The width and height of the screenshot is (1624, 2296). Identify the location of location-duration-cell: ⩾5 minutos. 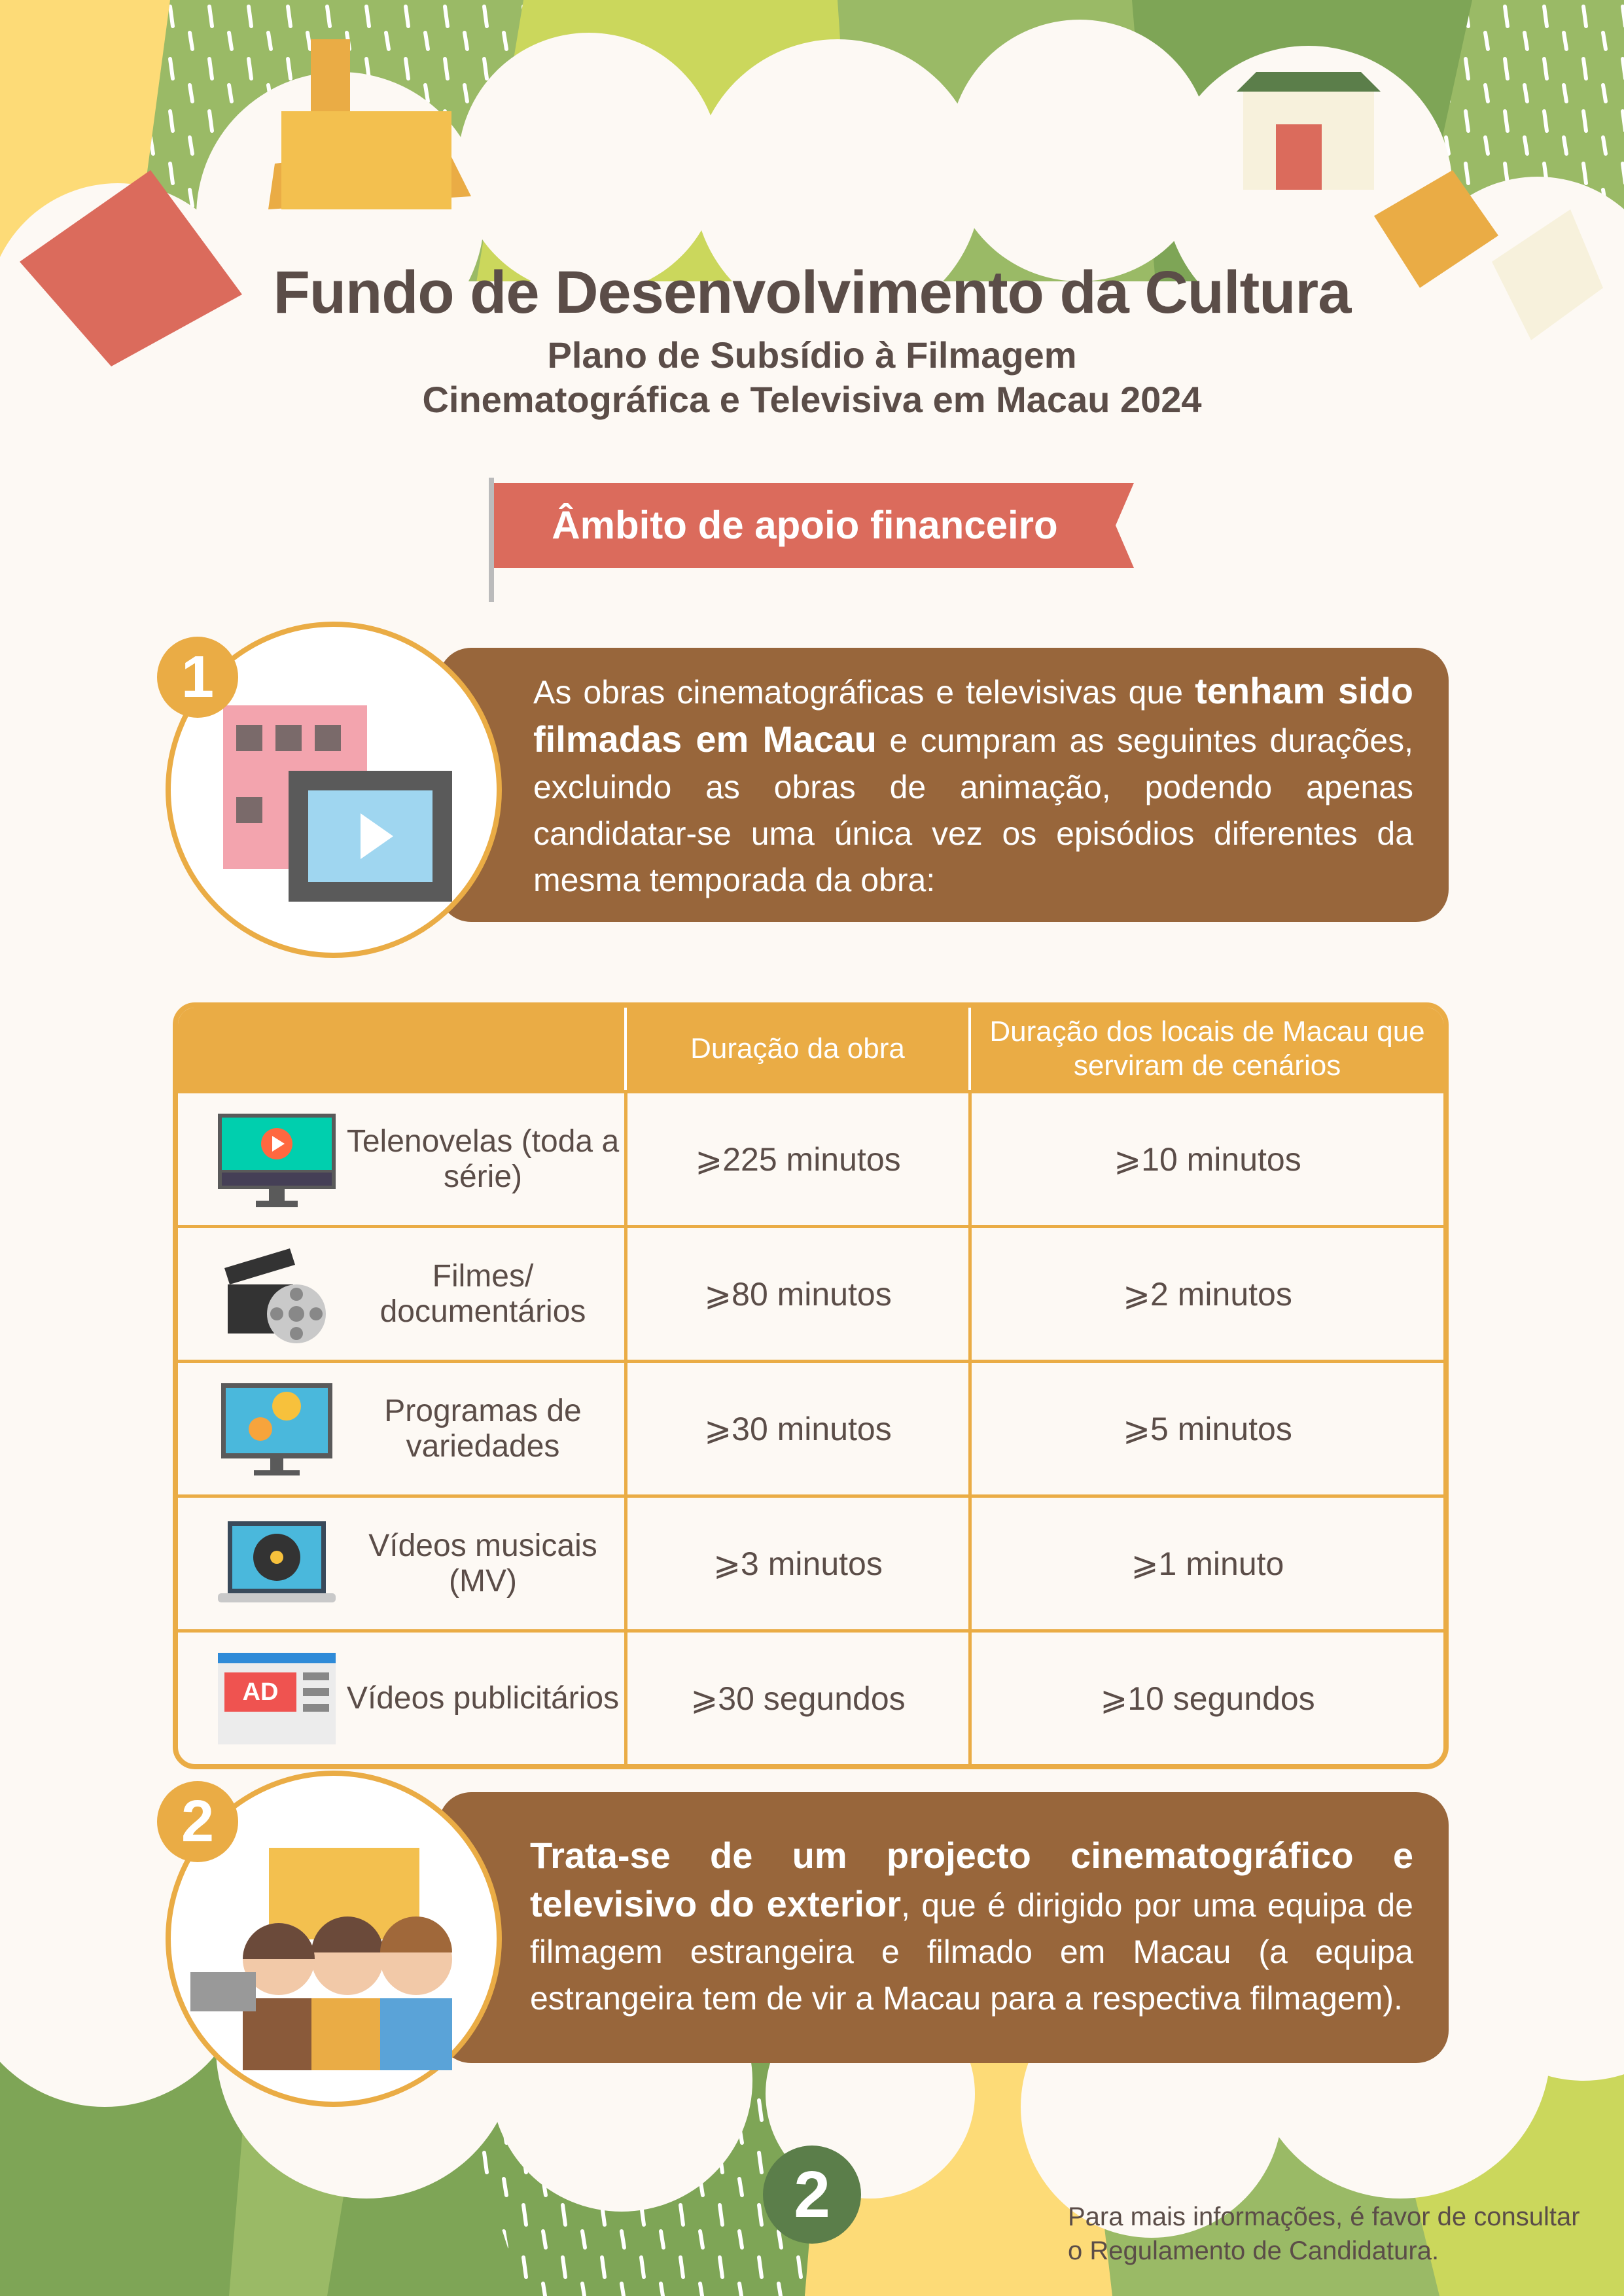
(1205, 1427).